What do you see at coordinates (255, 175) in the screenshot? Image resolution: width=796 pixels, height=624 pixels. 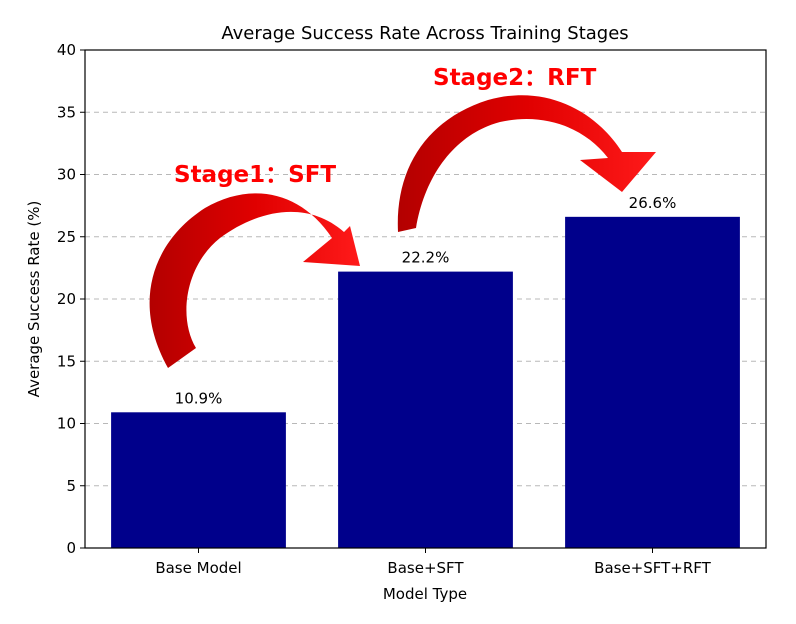 I see `stage1-annotation: Stage1：SFT` at bounding box center [255, 175].